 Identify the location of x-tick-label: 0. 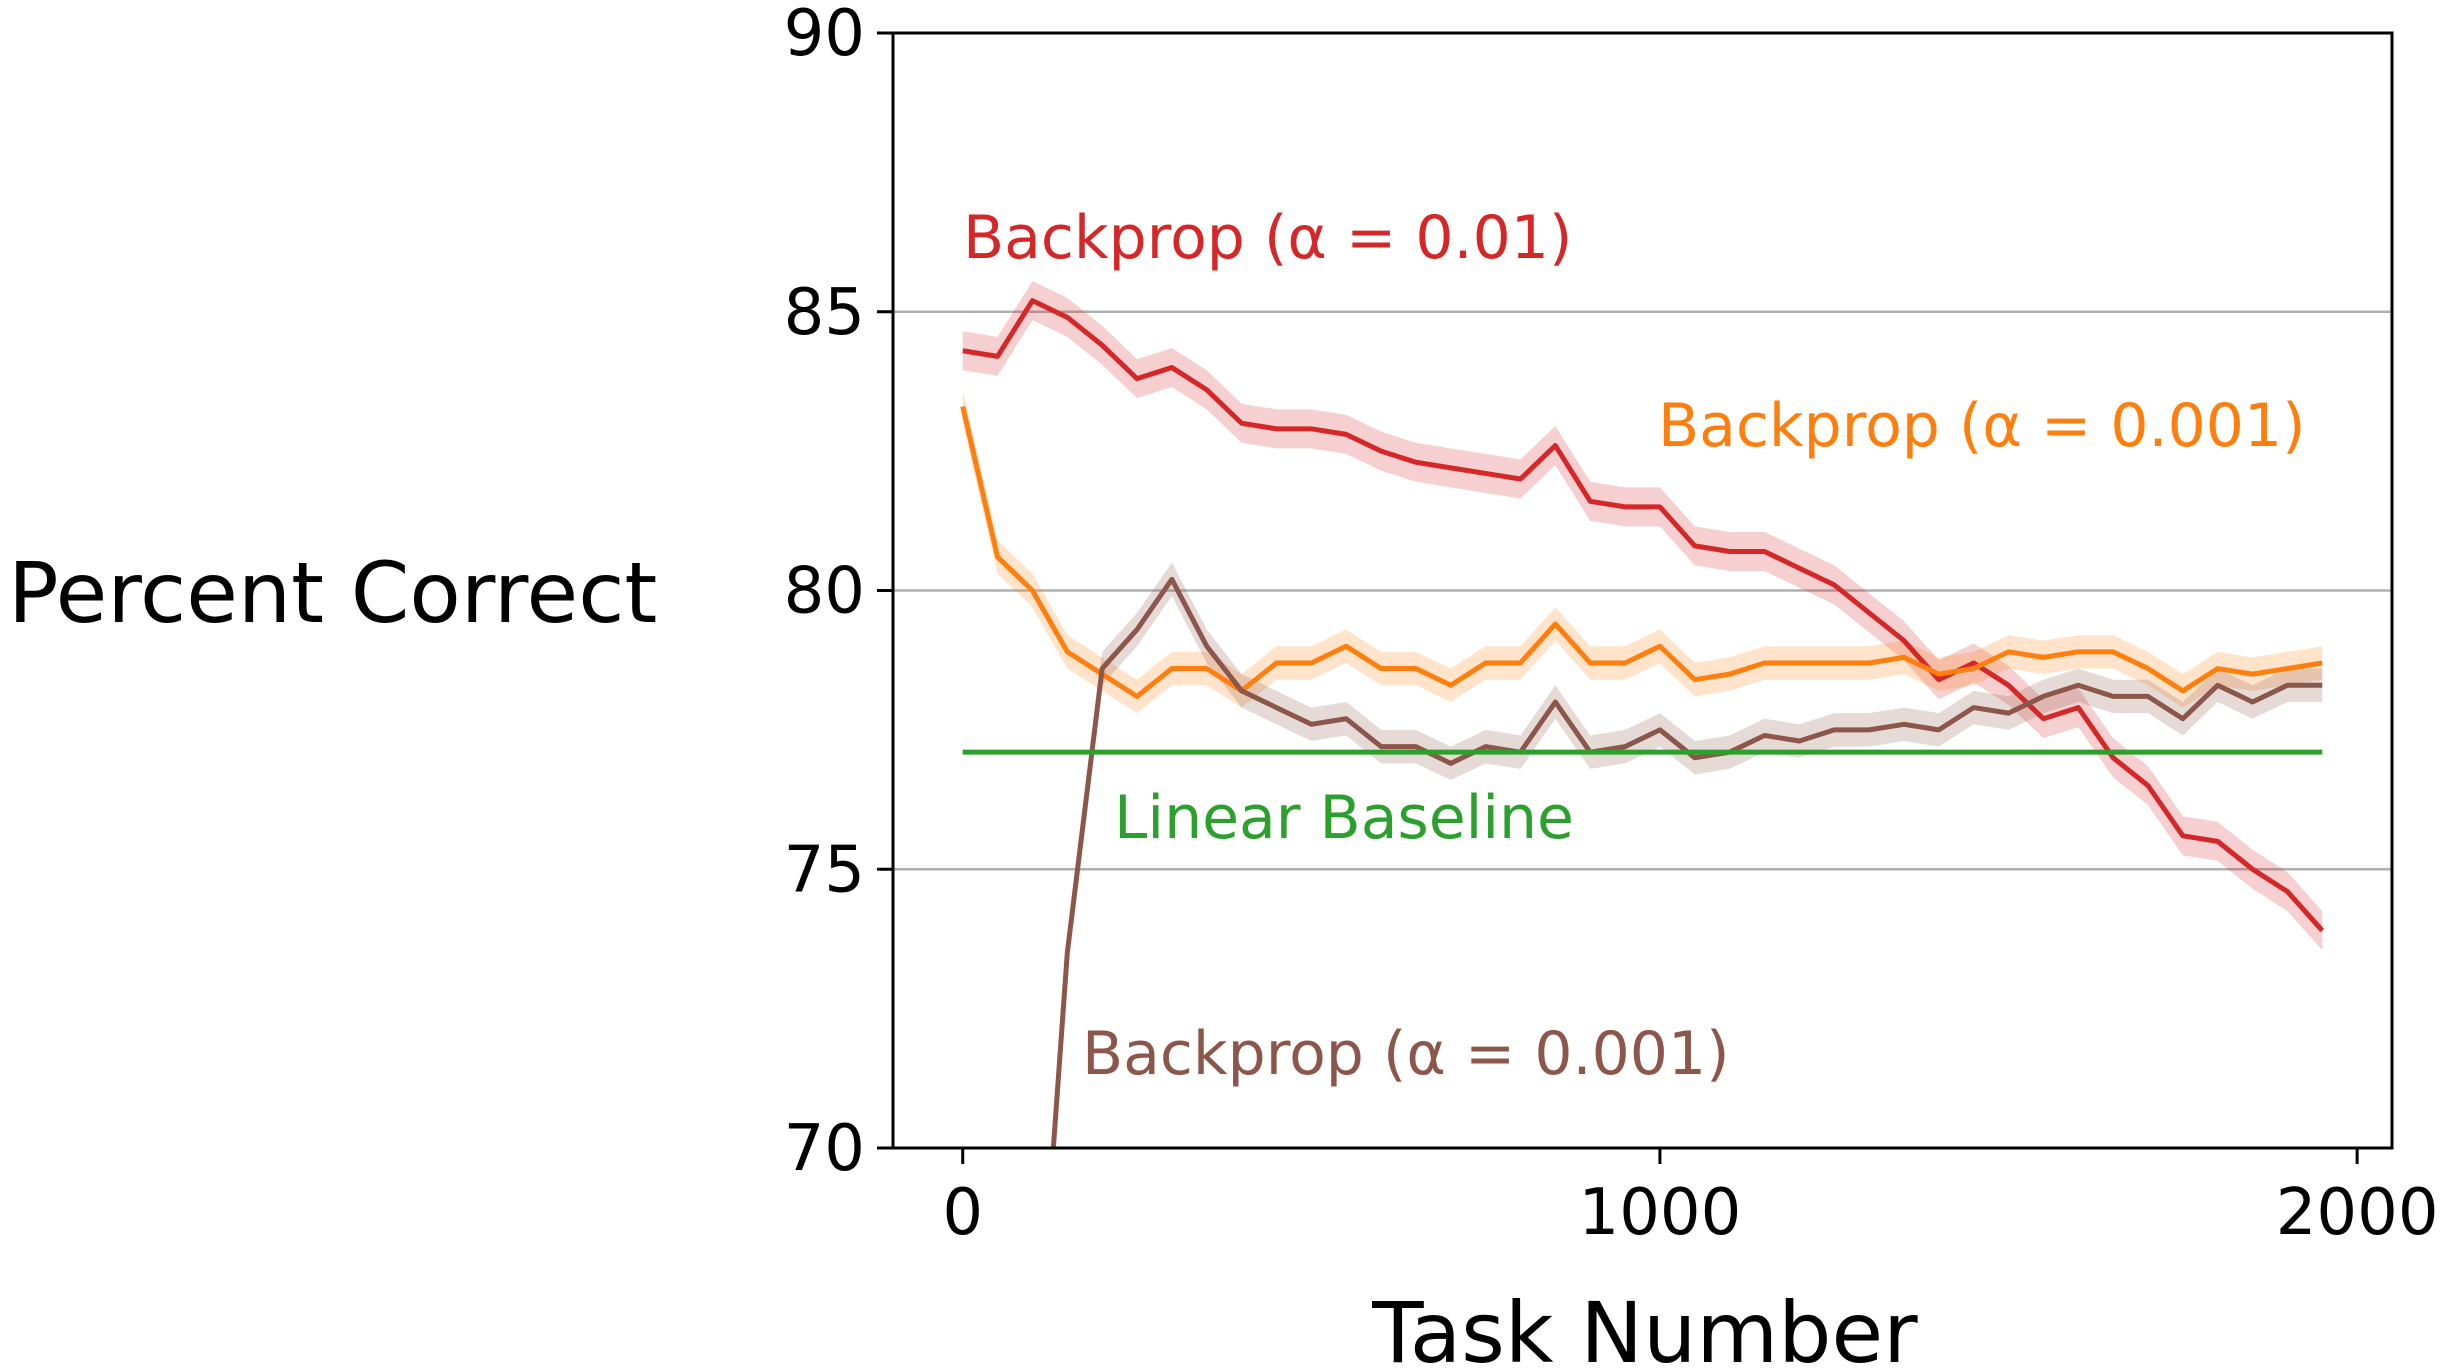
(962, 1213).